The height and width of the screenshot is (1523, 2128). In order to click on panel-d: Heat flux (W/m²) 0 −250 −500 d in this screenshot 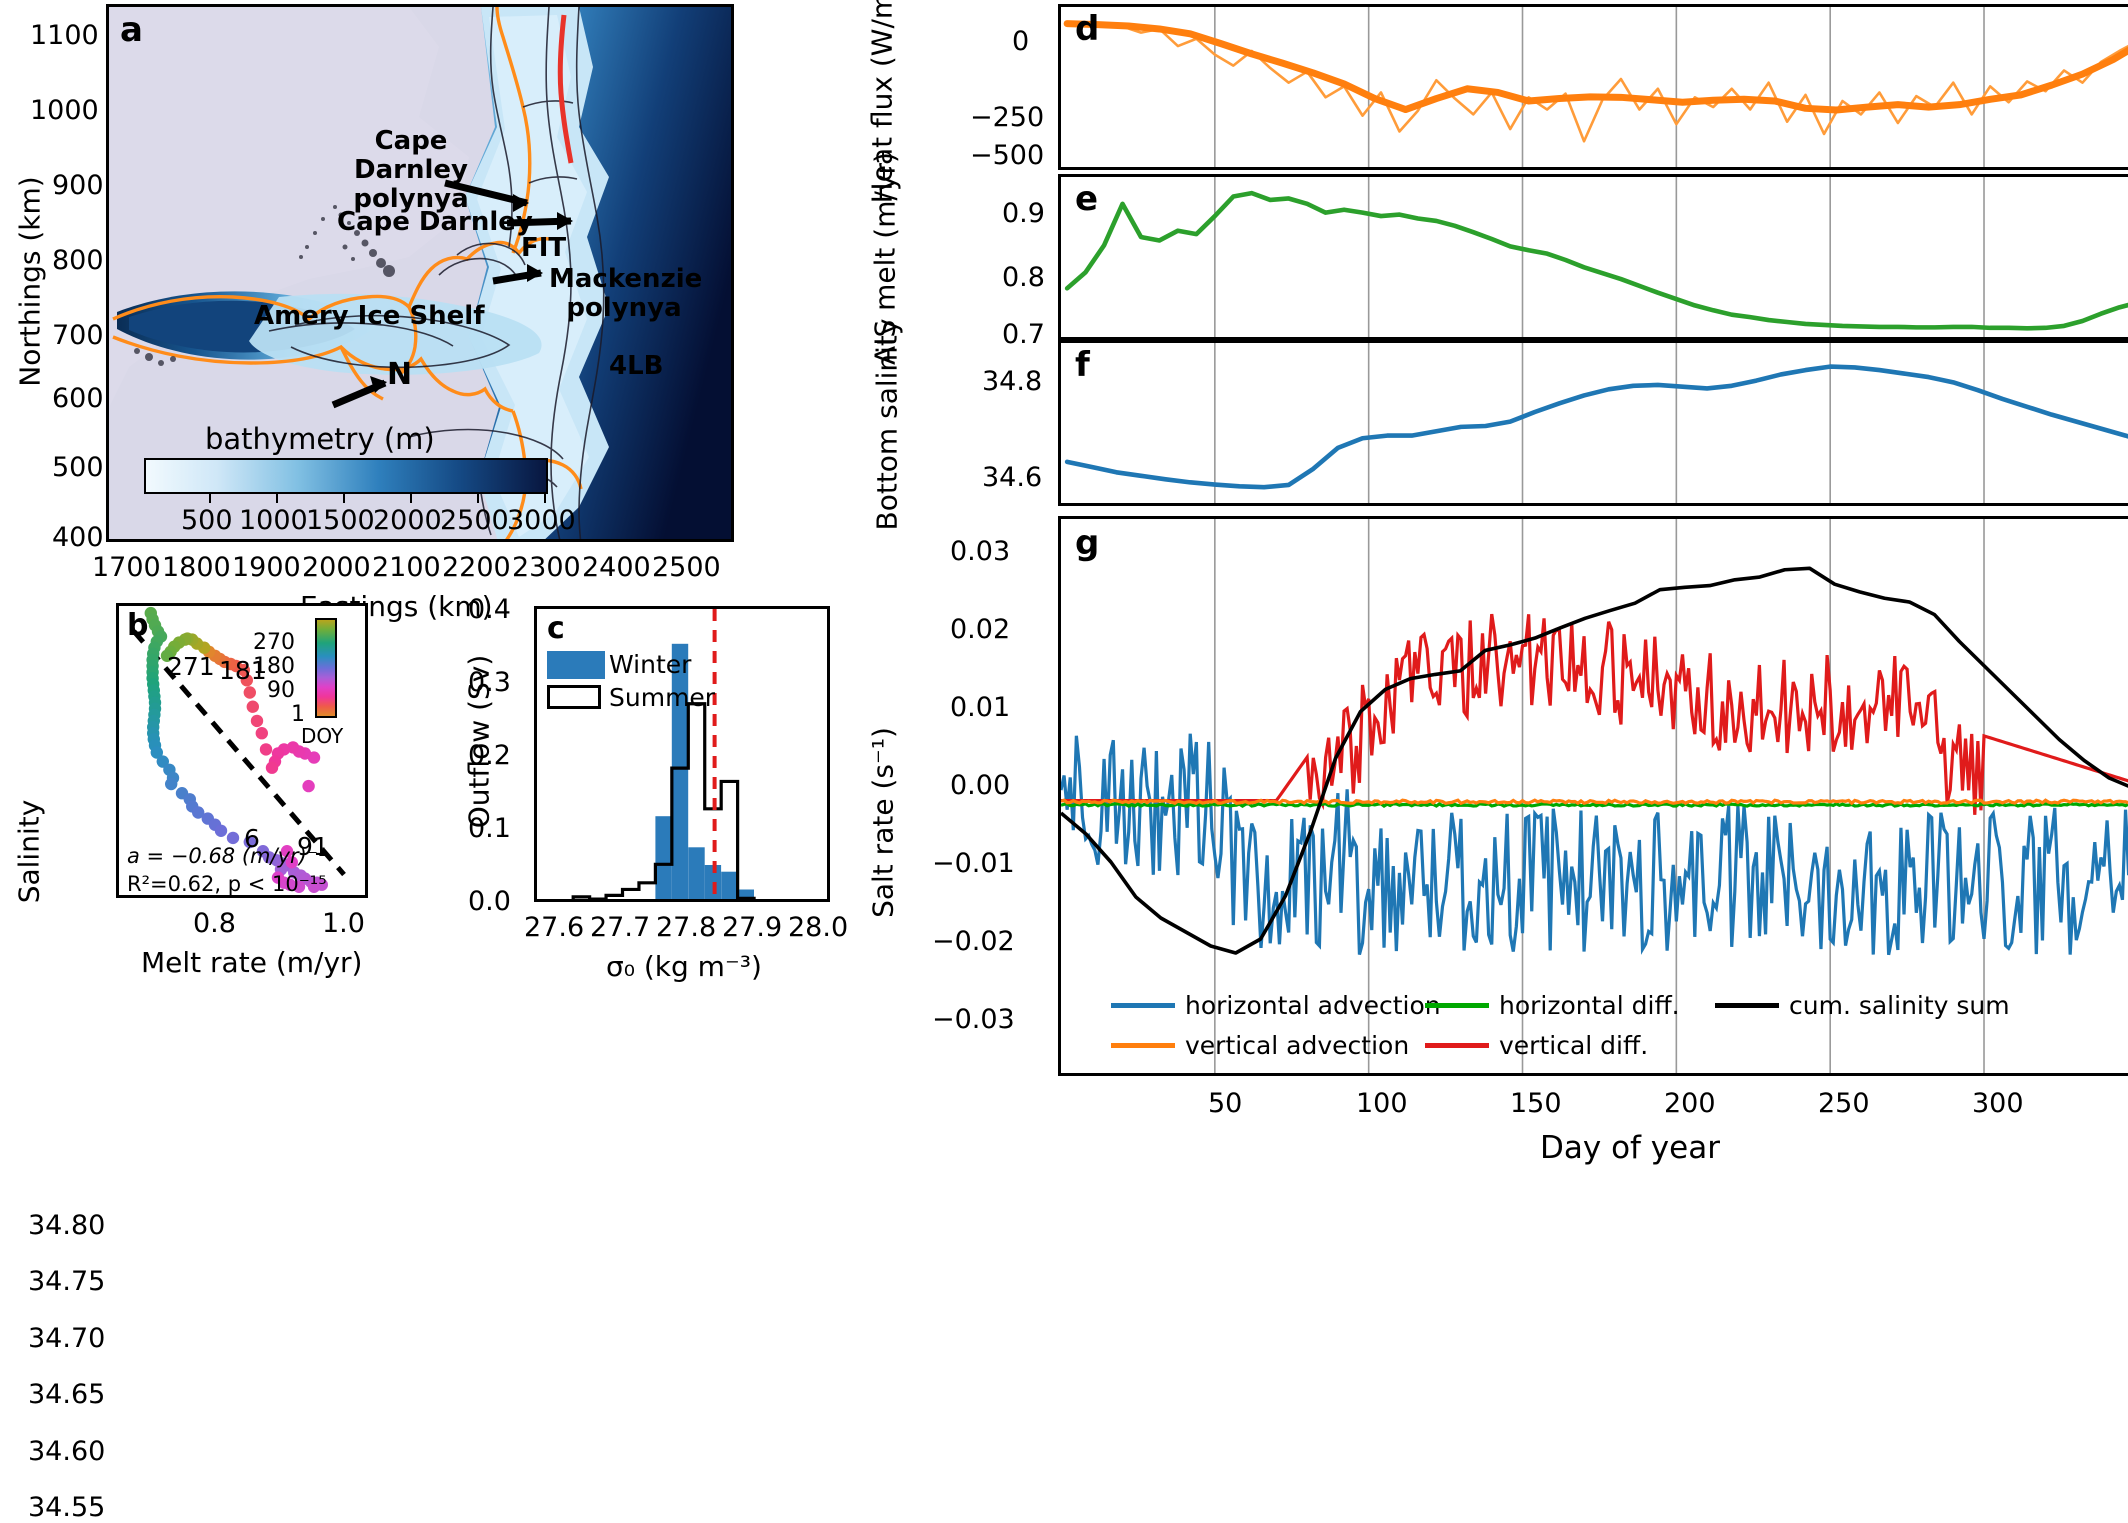, I will do `click(1484, 101)`.